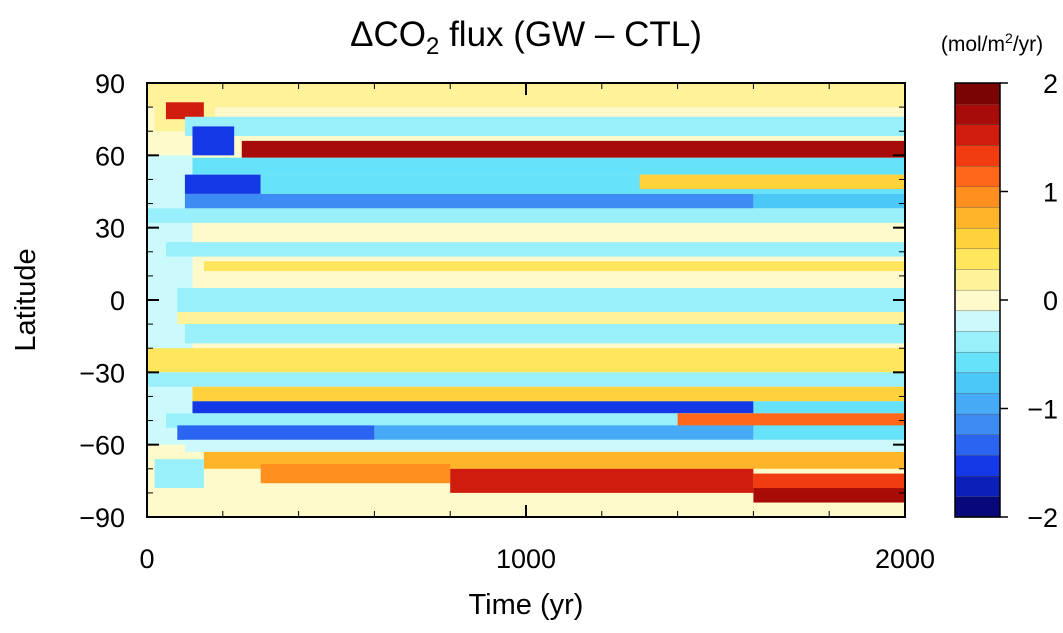 Image resolution: width=1063 pixels, height=633 pixels. I want to click on chart-title-prefix: ΔCO, so click(388, 34).